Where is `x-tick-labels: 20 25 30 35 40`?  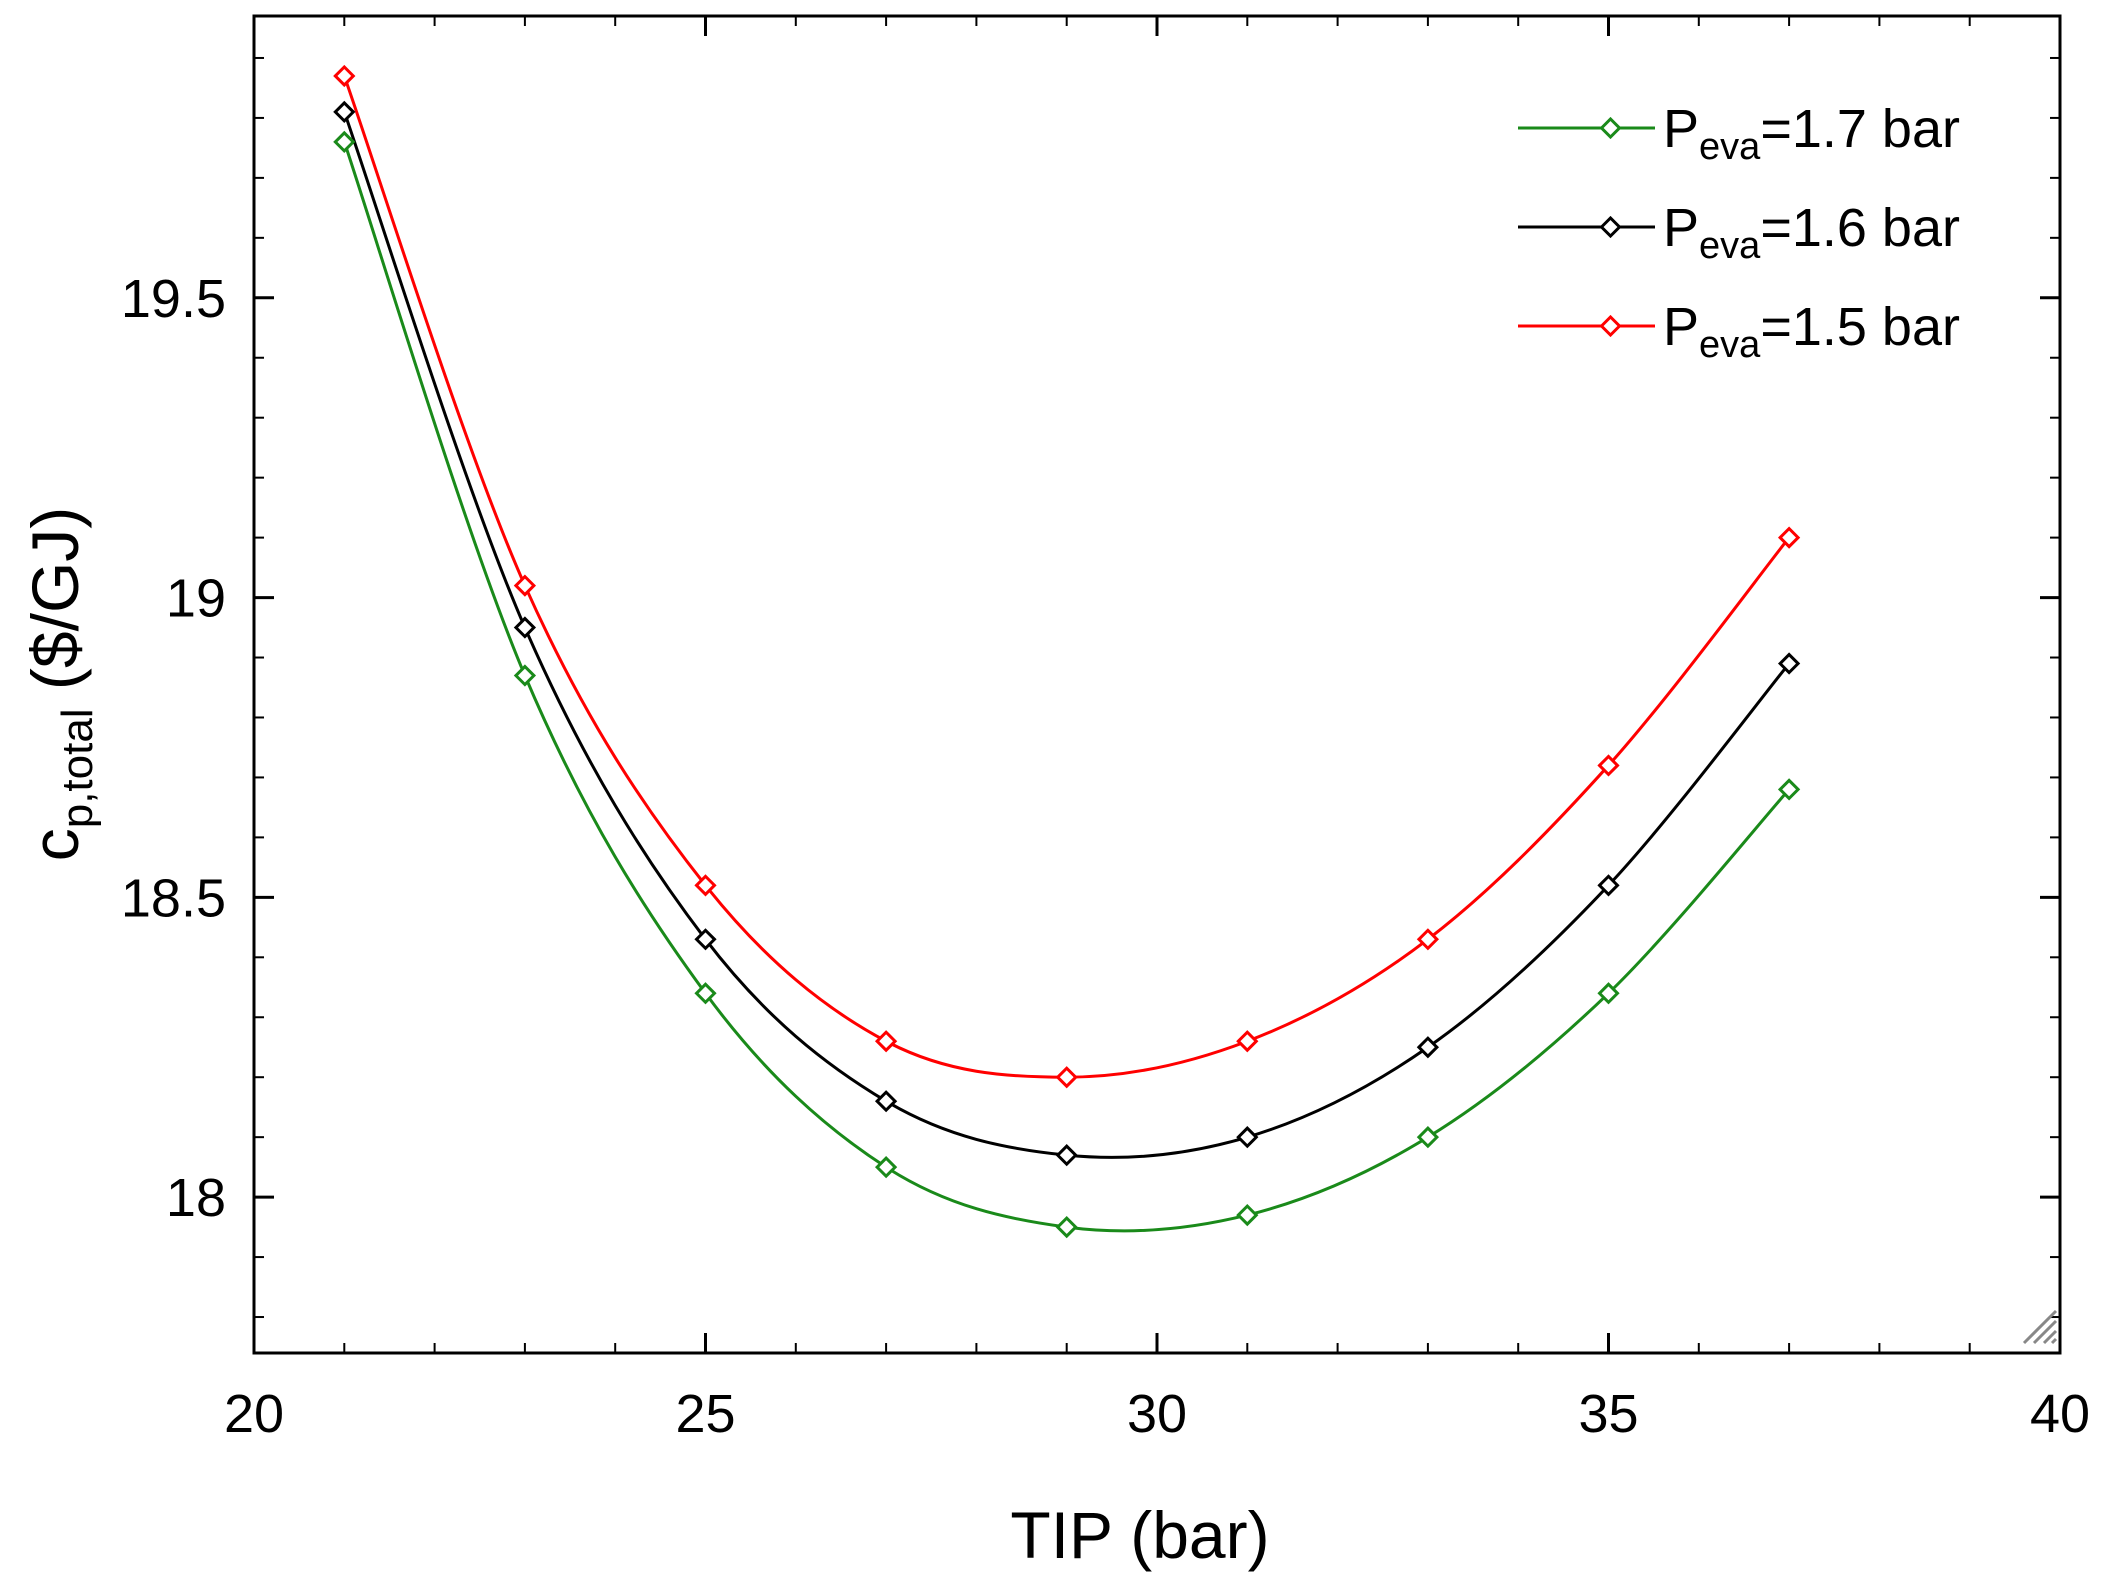
x-tick-labels: 20 25 30 35 40 is located at coordinates (1157, 1414).